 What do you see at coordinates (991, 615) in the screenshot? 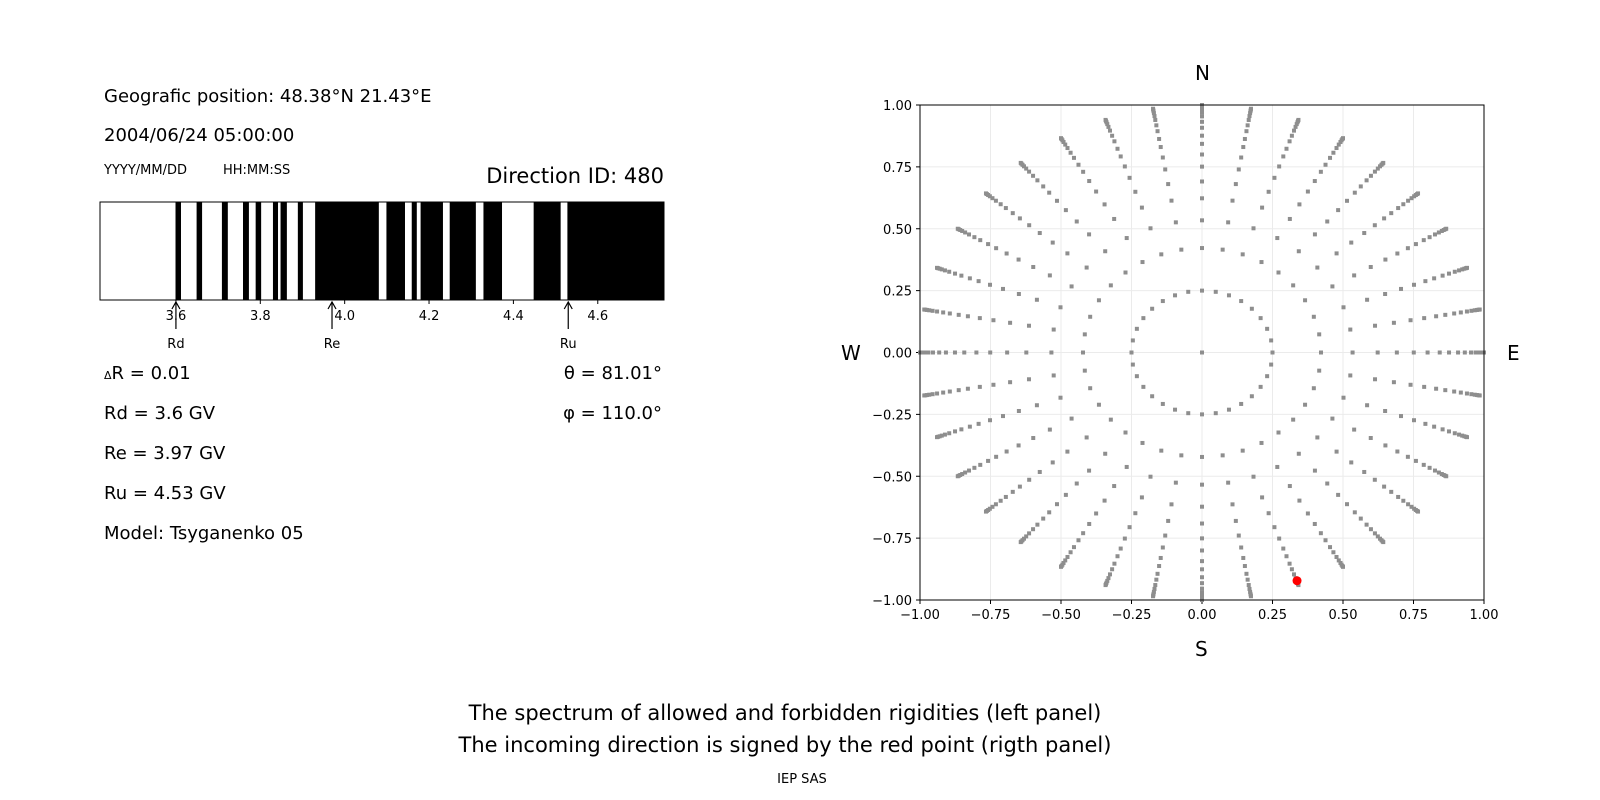
I see `x-tick-label: −0.75` at bounding box center [991, 615].